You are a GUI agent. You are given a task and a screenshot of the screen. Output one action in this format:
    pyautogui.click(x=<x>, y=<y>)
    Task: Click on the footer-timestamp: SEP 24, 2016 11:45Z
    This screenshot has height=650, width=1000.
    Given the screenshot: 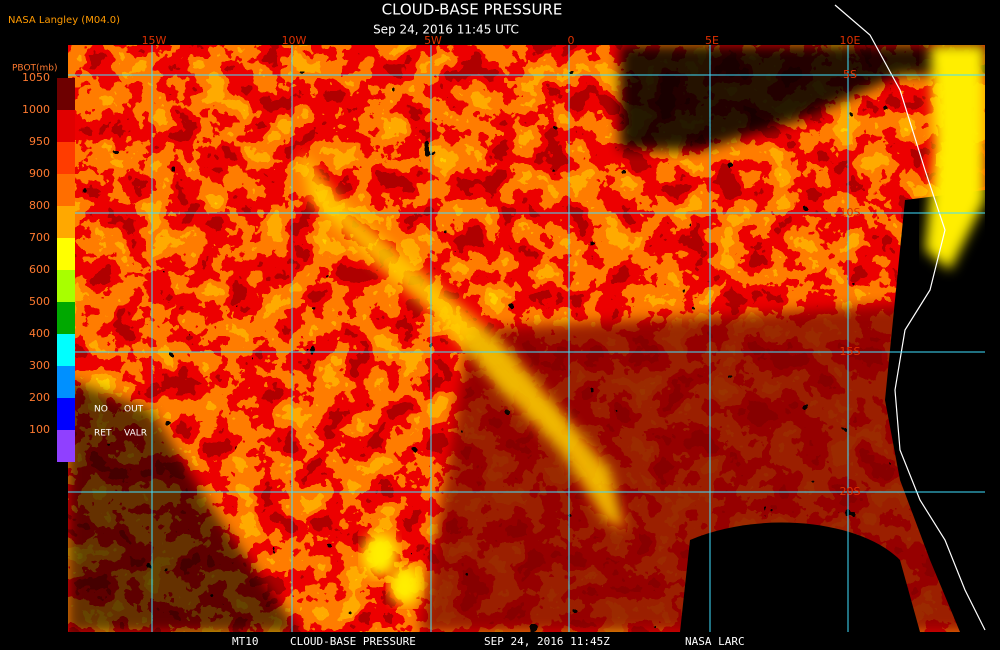 What is the action you would take?
    pyautogui.click(x=547, y=641)
    